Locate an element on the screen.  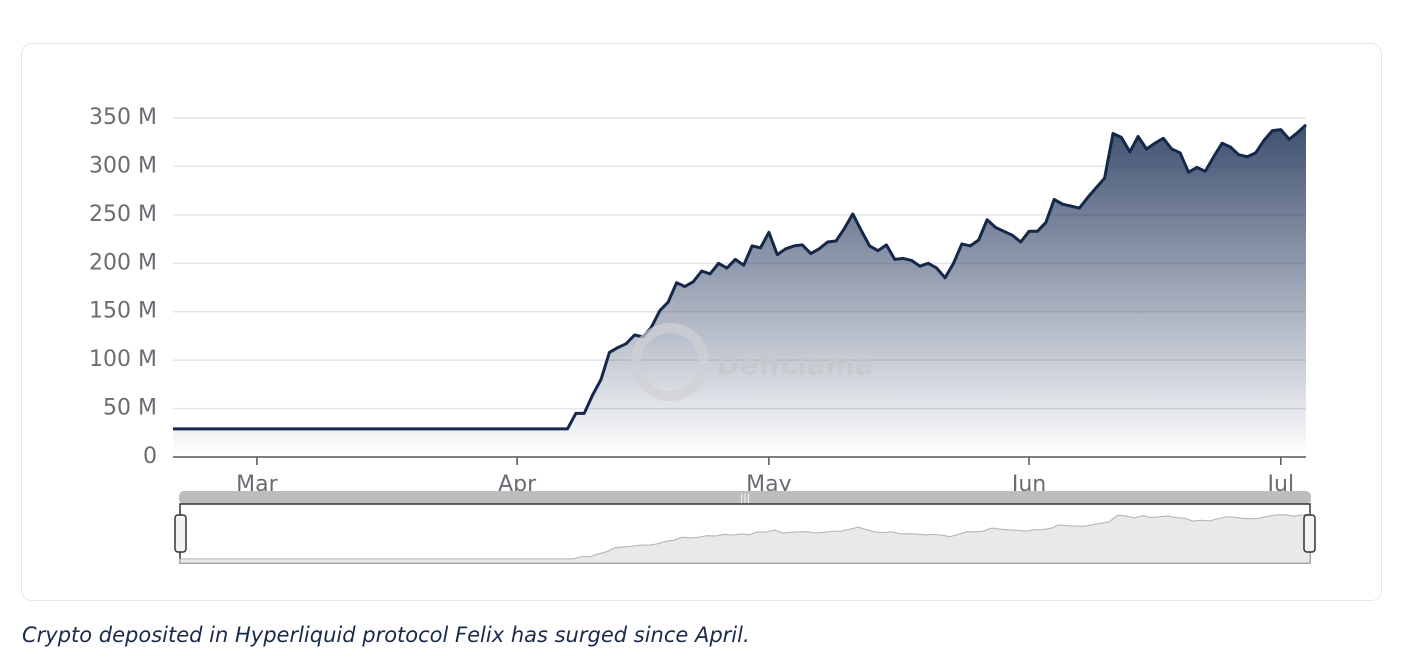
navigator-area is located at coordinates (745, 538).